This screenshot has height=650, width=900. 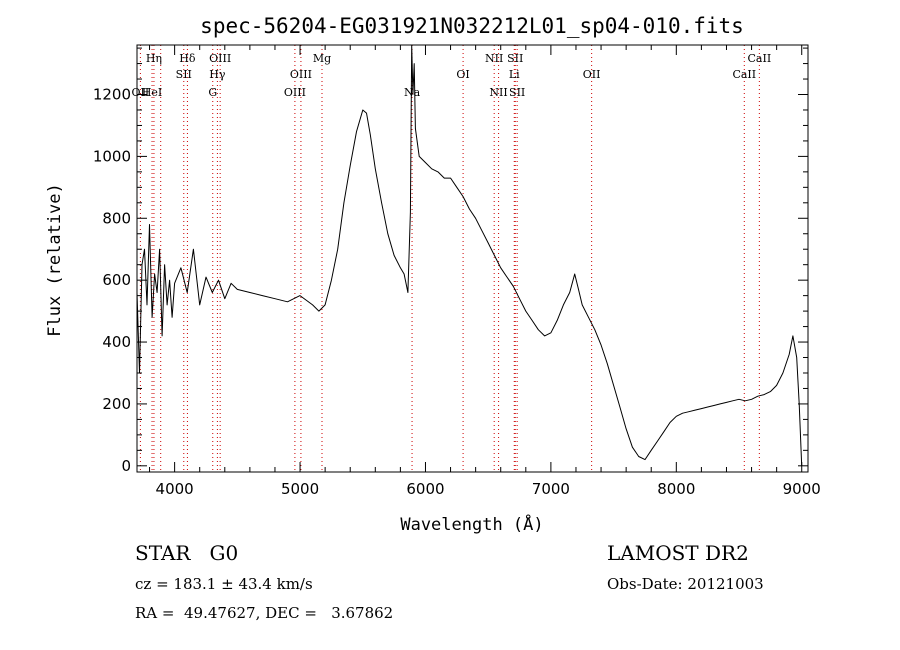 What do you see at coordinates (300, 489) in the screenshot?
I see `x-tick-label-1: 5000` at bounding box center [300, 489].